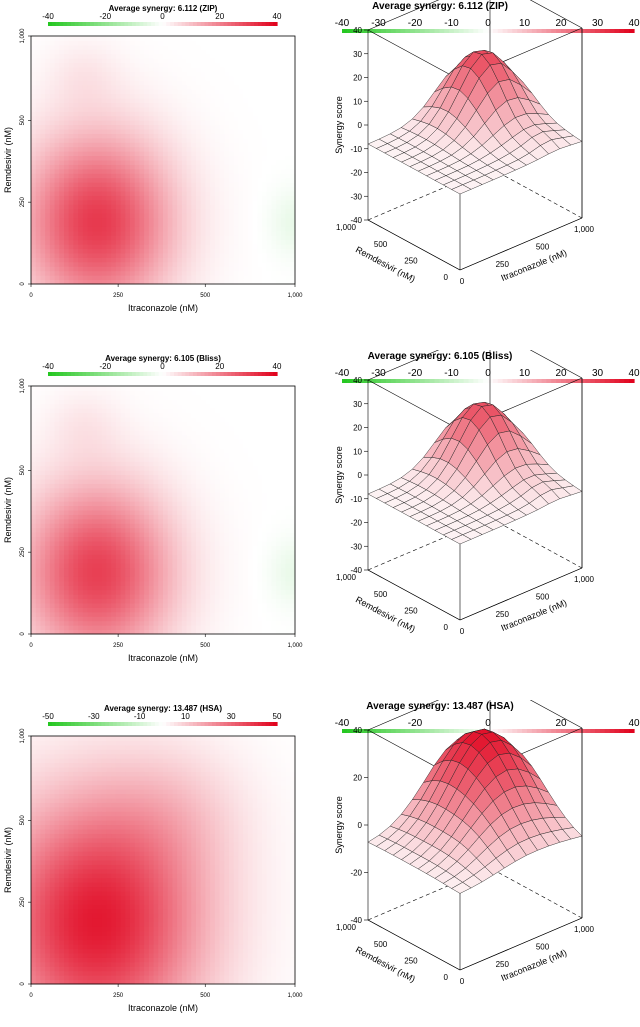 The height and width of the screenshot is (1027, 640). What do you see at coordinates (295, 296) in the screenshot?
I see `zip-heatmap-x-tick: 1,000` at bounding box center [295, 296].